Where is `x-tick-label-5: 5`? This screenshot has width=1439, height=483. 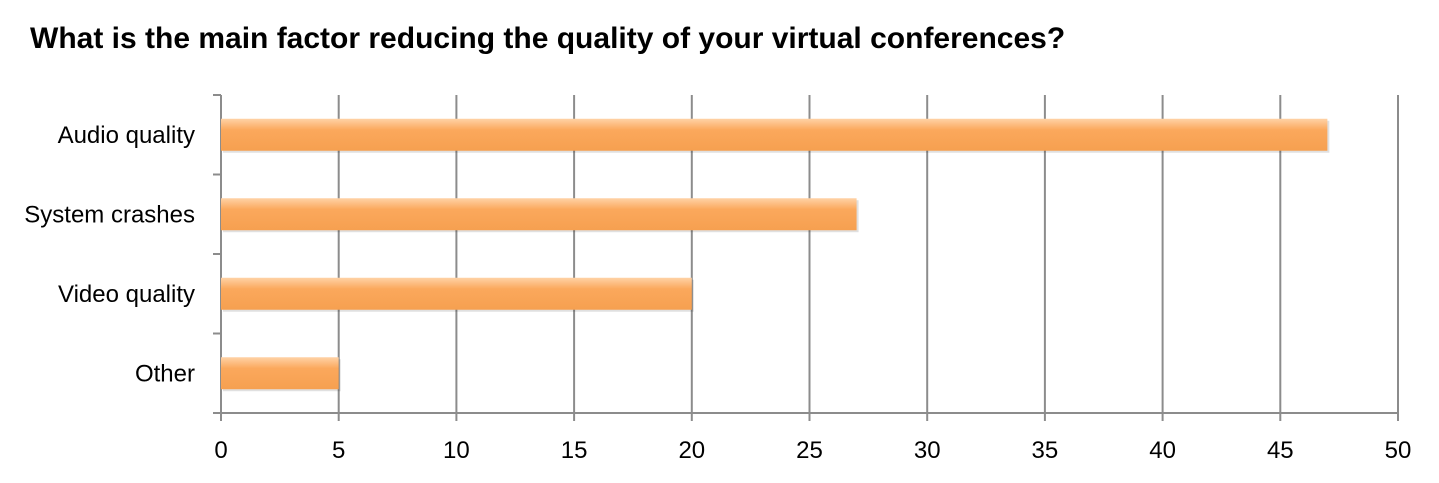
x-tick-label-5: 5 is located at coordinates (338, 450).